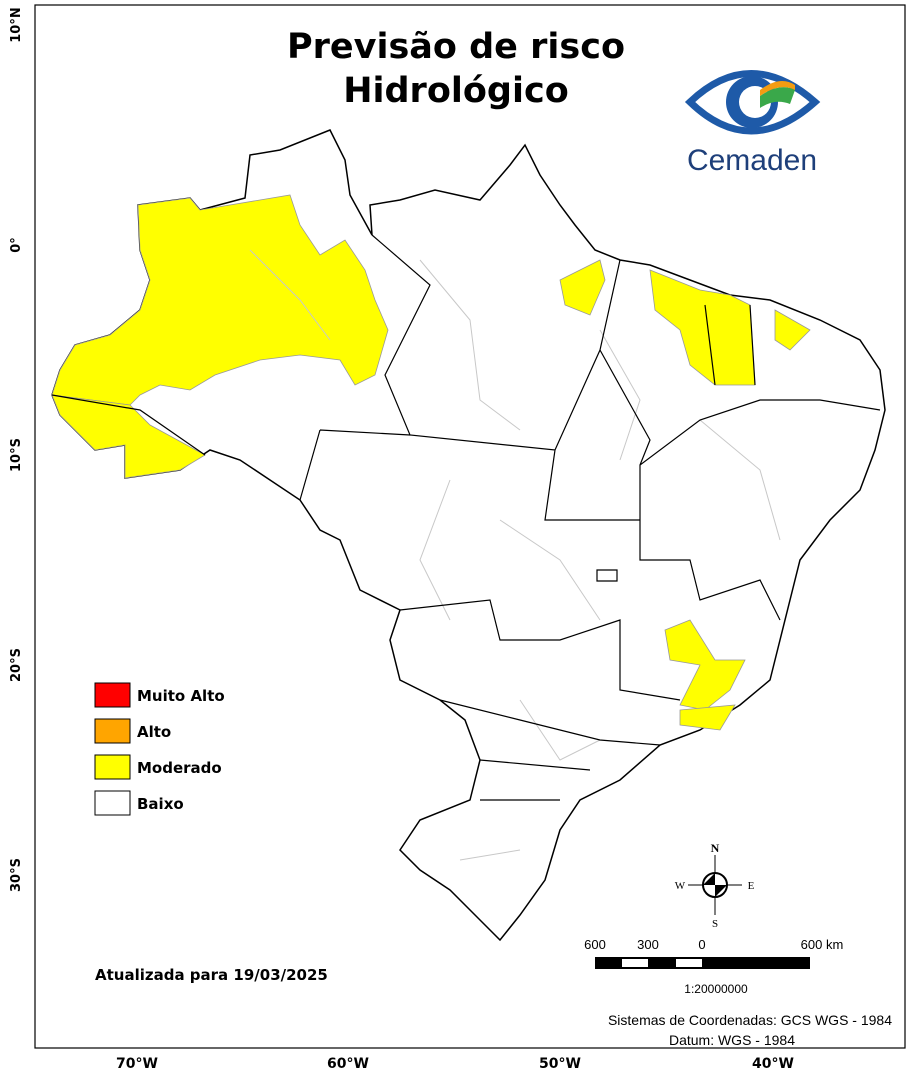  What do you see at coordinates (456, 47) in the screenshot?
I see `title-line: Previsão de risco` at bounding box center [456, 47].